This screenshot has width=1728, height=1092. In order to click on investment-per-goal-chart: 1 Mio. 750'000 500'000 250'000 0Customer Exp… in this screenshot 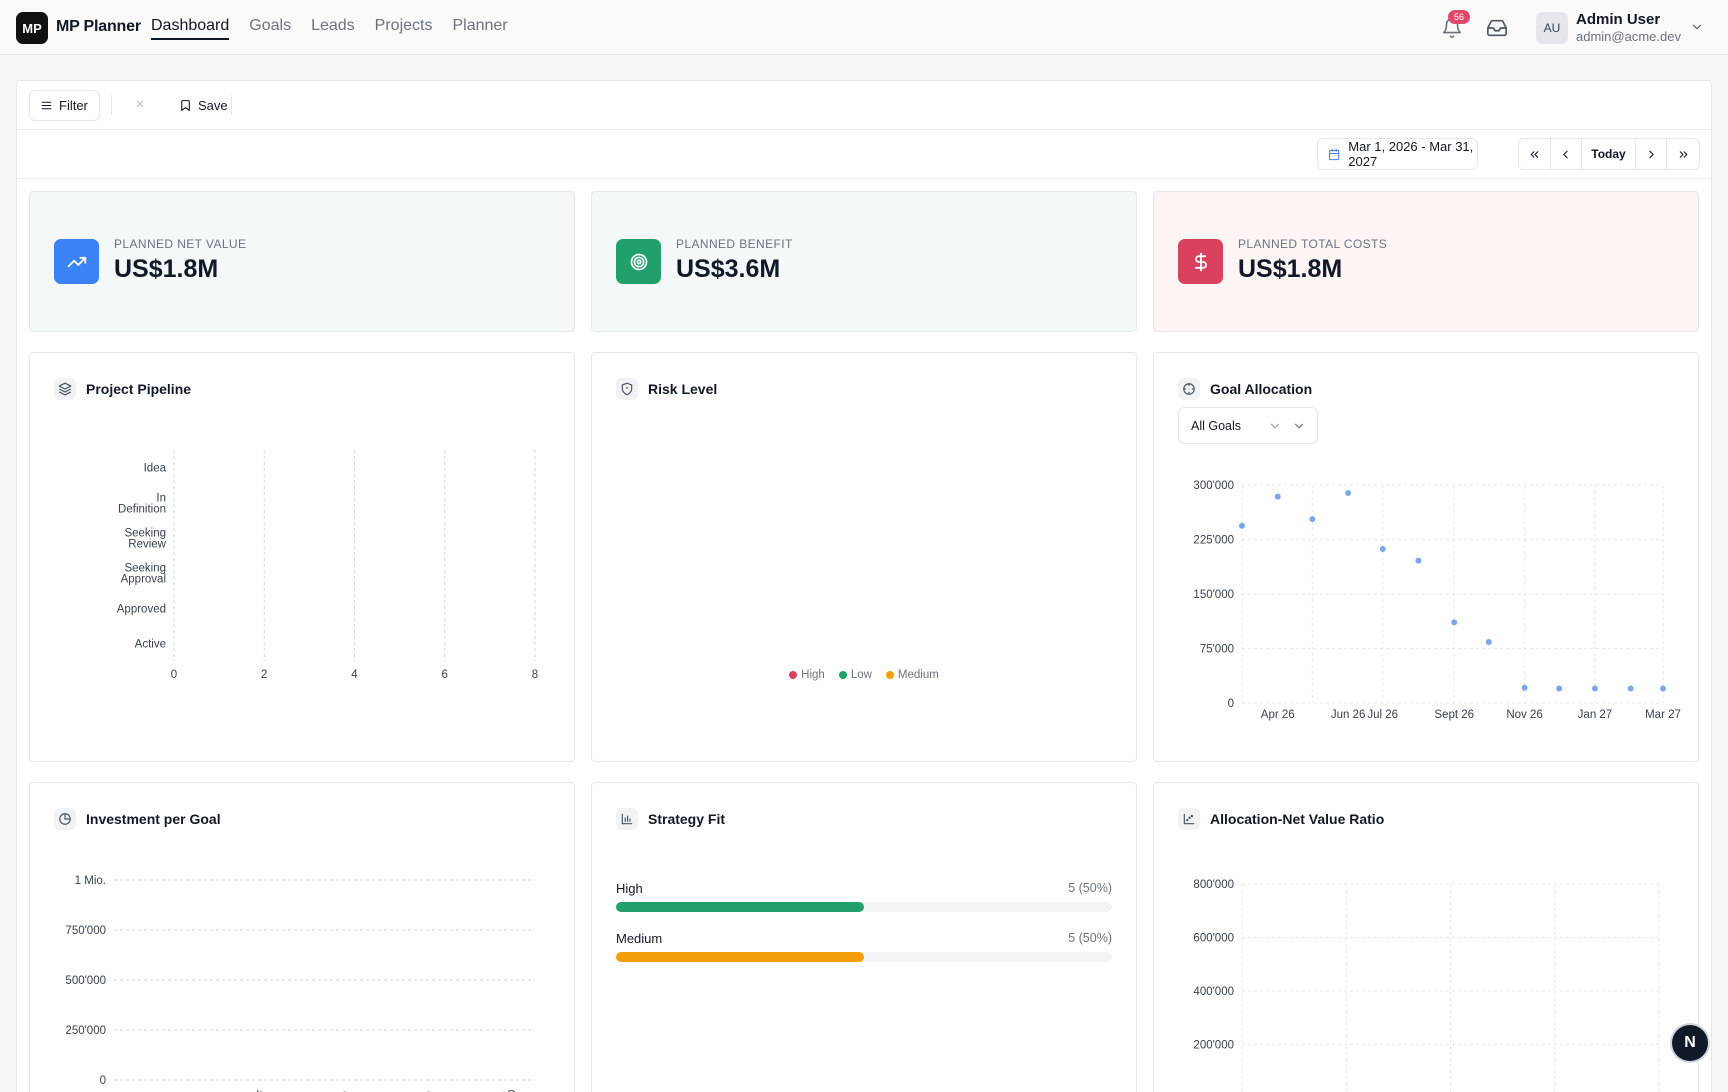, I will do `click(300, 983)`.